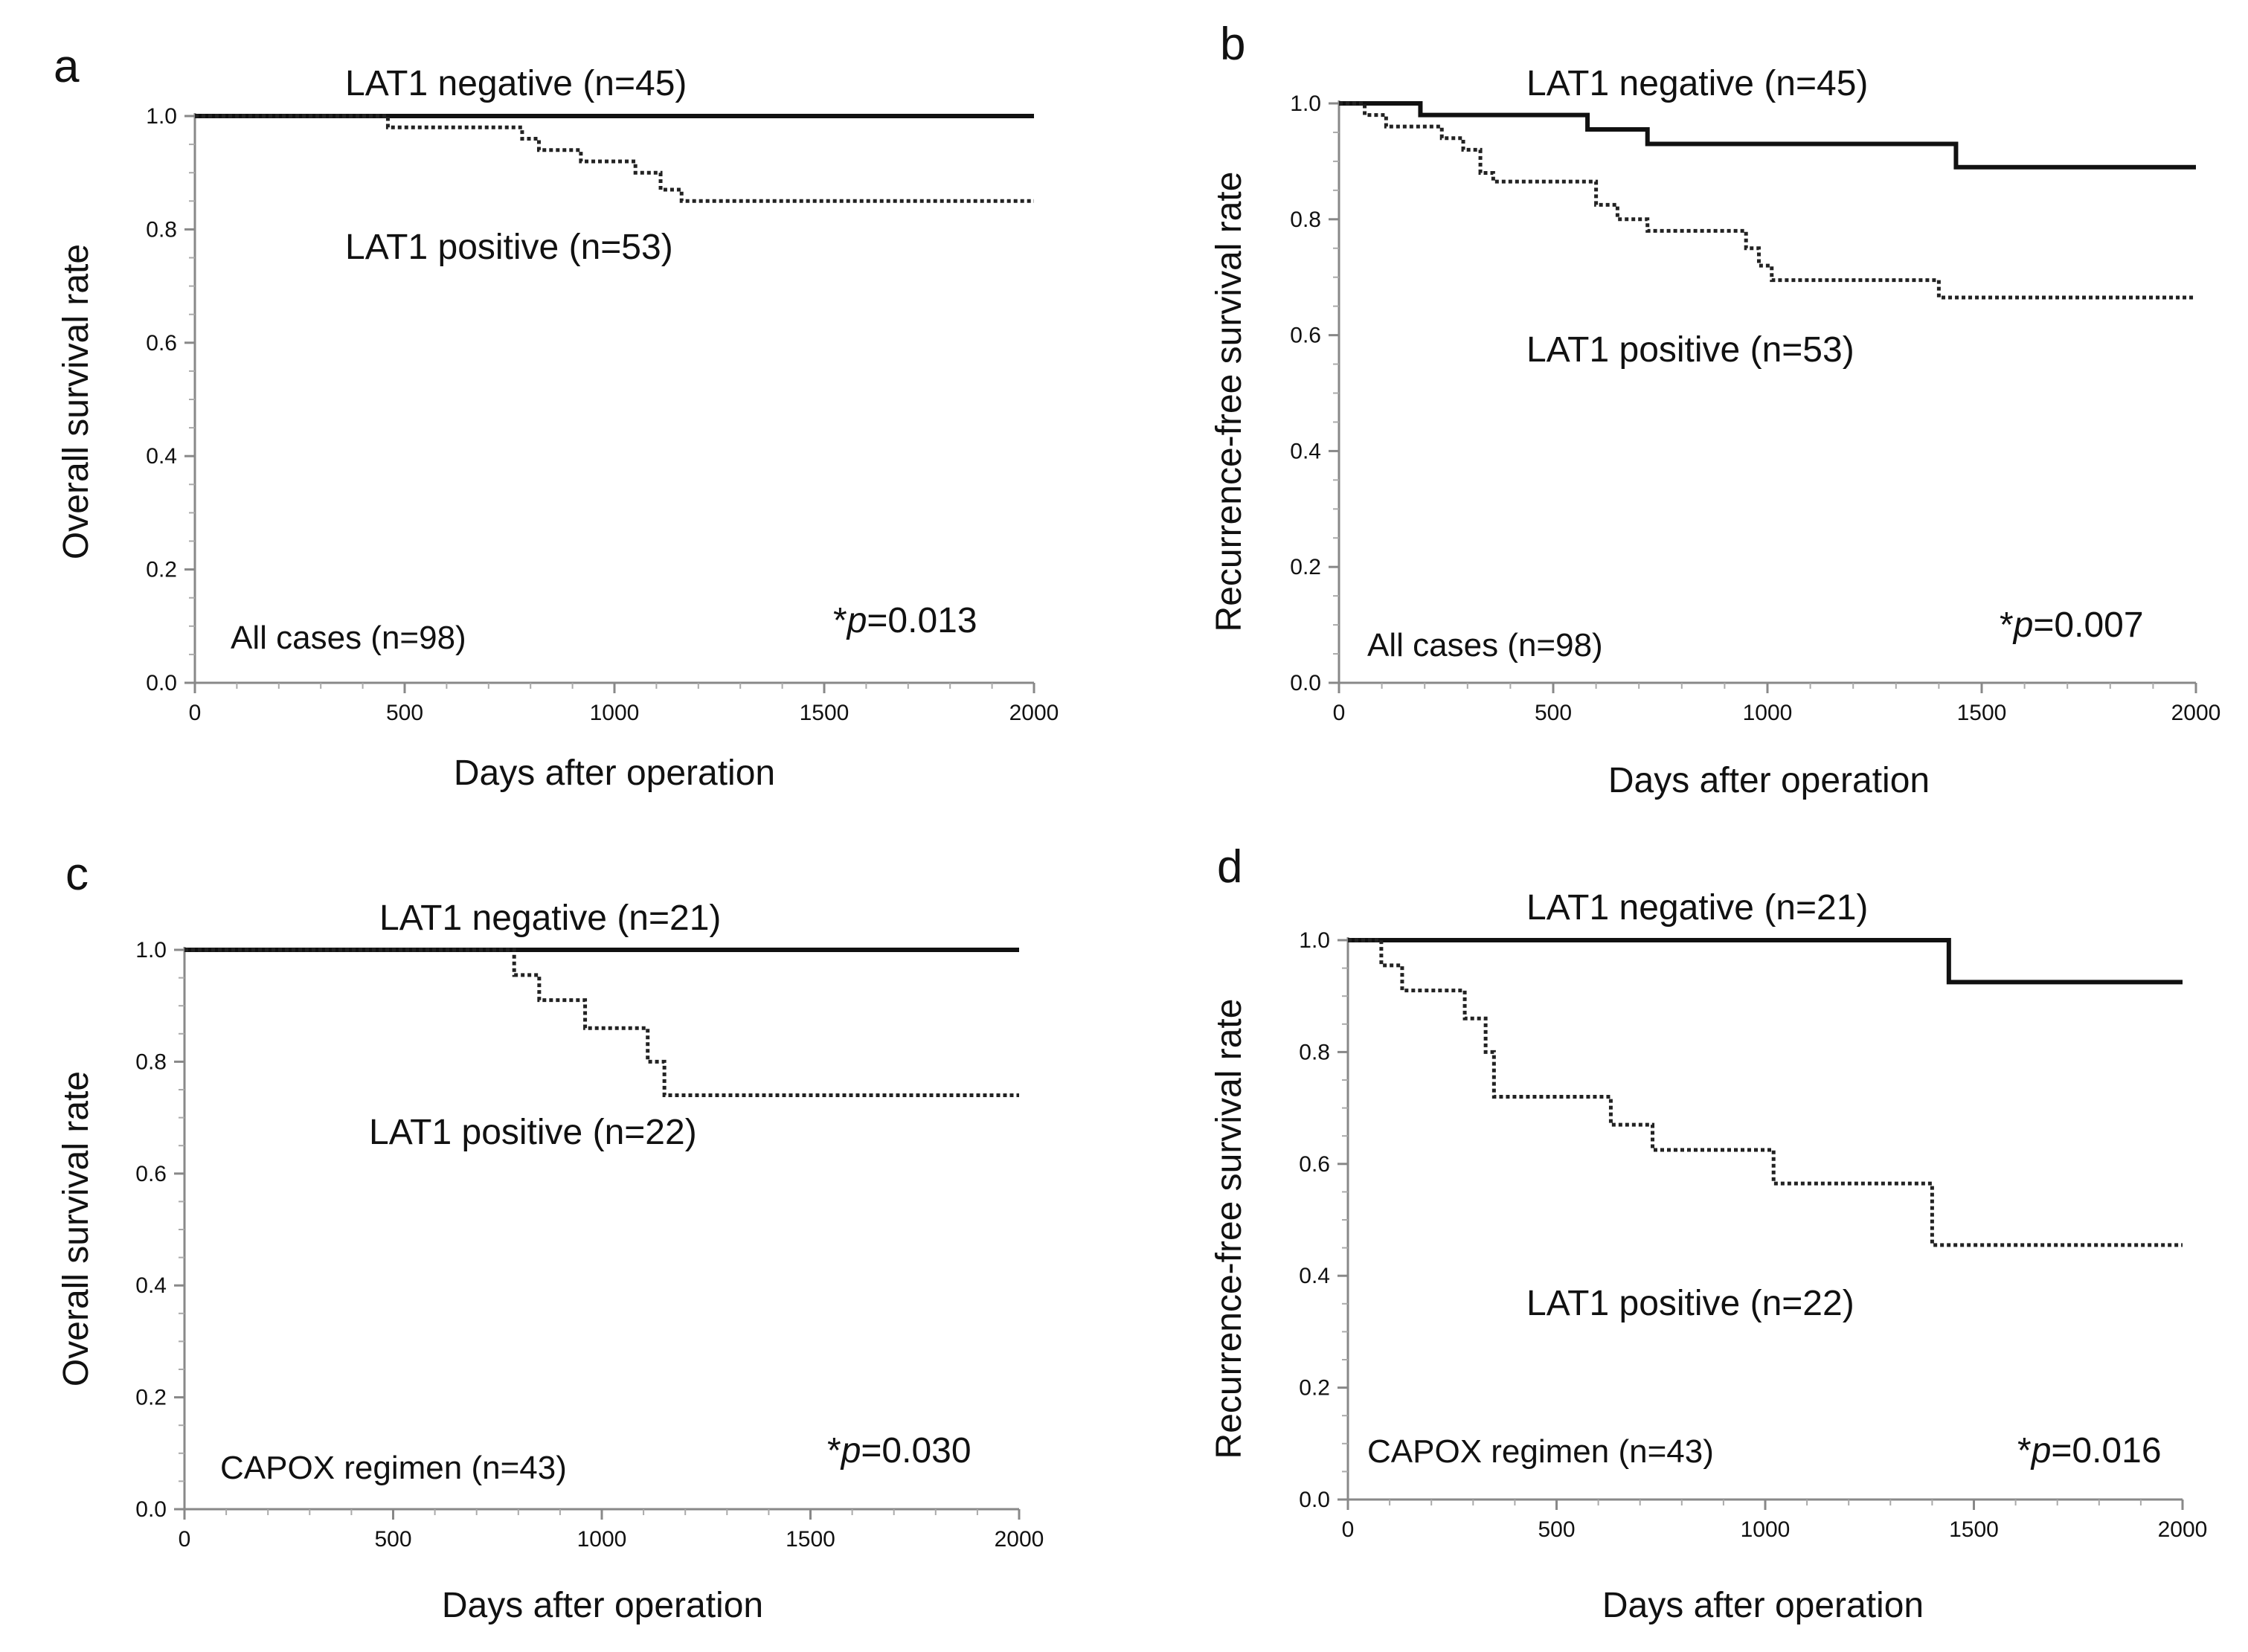 This screenshot has width=2248, height=1652. Describe the element at coordinates (2106, 1451) in the screenshot. I see `p-value-number: =0.016` at that location.